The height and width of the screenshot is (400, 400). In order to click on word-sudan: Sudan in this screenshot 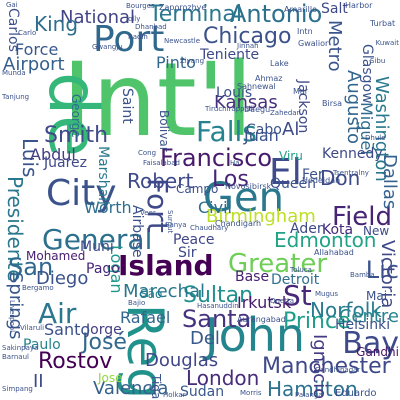, I will do `click(202, 392)`.